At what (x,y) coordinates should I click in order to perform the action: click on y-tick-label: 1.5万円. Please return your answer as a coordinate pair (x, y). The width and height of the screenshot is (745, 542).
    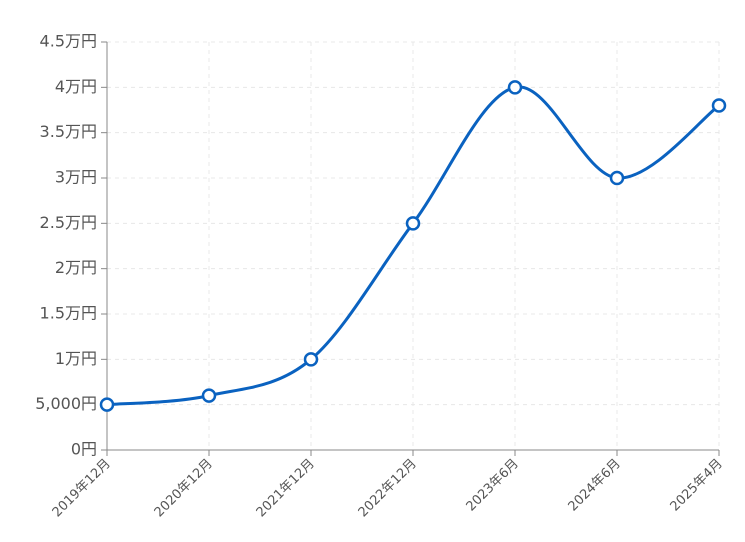
    Looking at the image, I should click on (68, 313).